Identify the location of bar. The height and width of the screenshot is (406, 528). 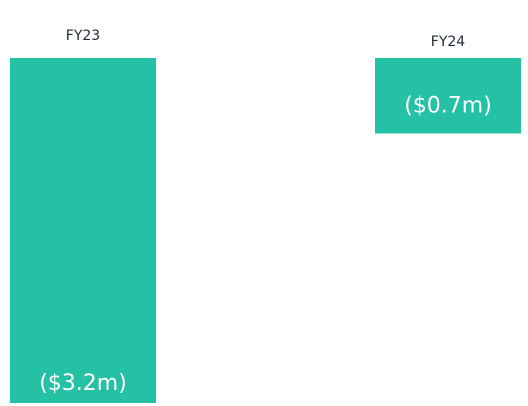
(448, 96).